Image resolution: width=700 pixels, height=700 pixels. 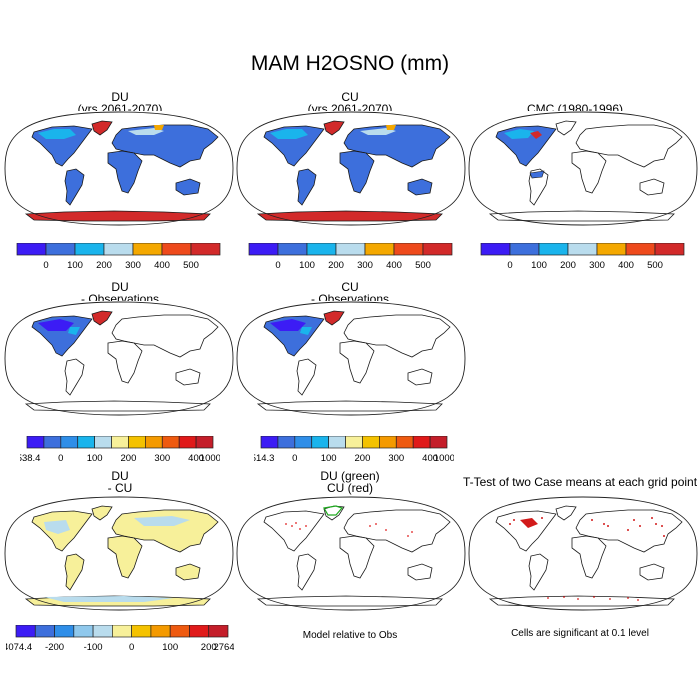 I want to click on map-du-green-cu-red-northAmerica, so click(x=294, y=531).